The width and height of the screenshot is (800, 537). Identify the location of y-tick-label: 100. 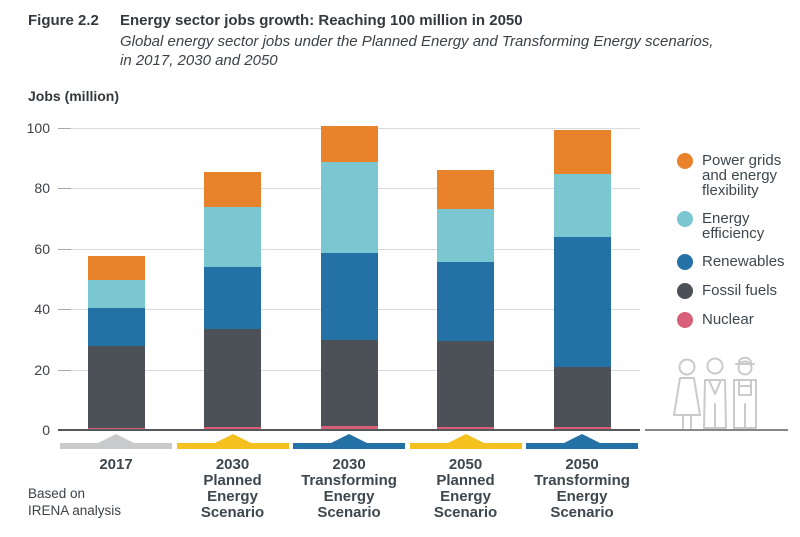
(38, 128).